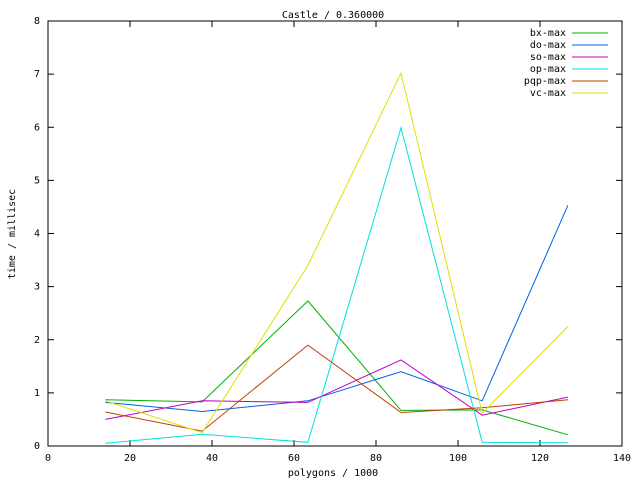 This screenshot has height=480, width=640. Describe the element at coordinates (545, 81) in the screenshot. I see `legend-label: pqp-max` at that location.